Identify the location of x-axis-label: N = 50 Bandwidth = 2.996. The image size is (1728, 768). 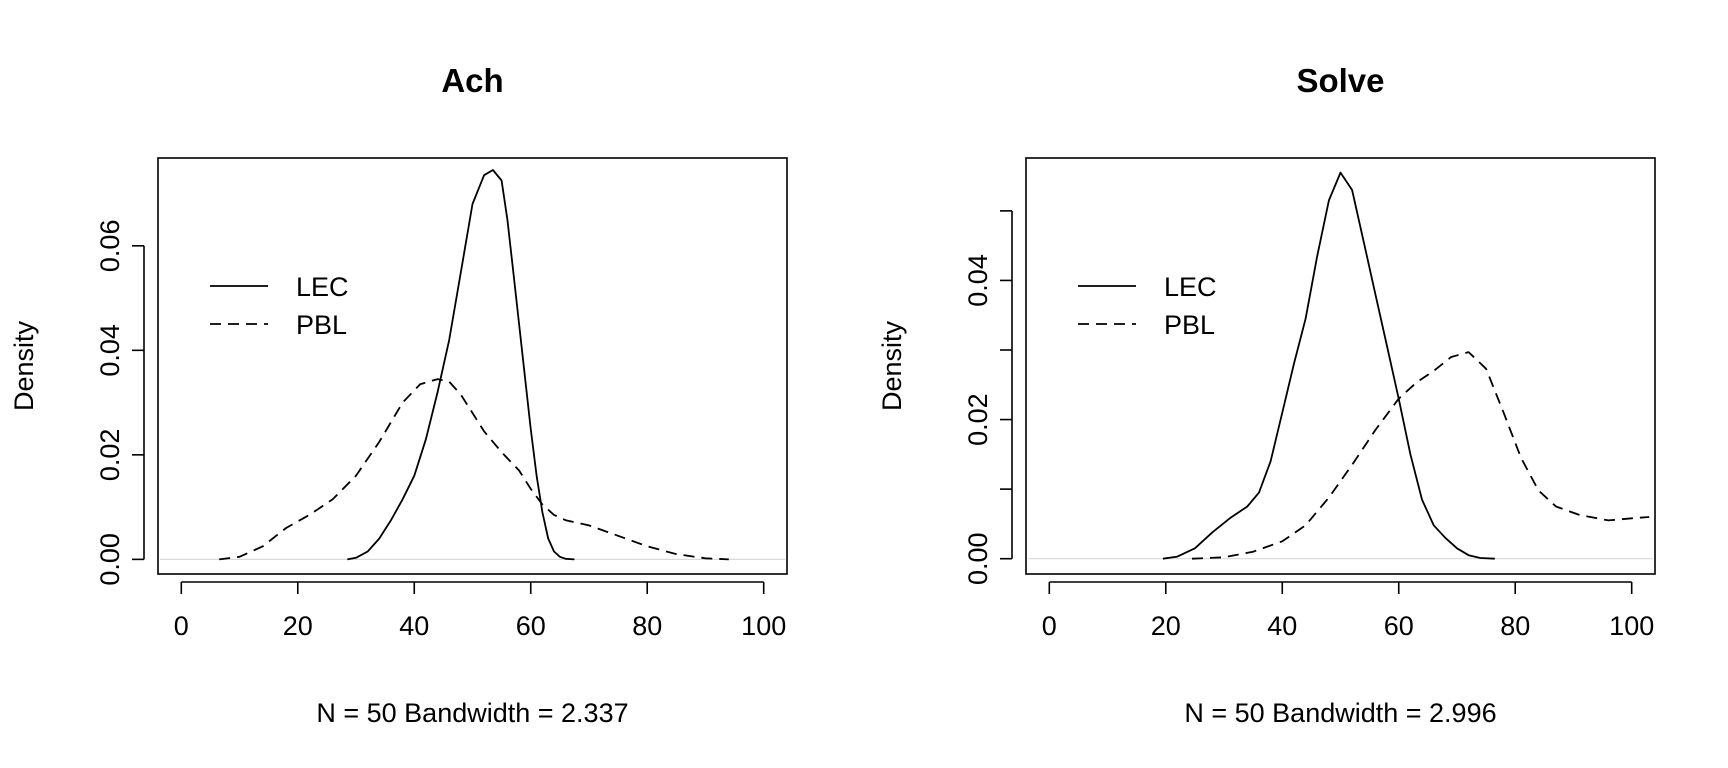
(1340, 713).